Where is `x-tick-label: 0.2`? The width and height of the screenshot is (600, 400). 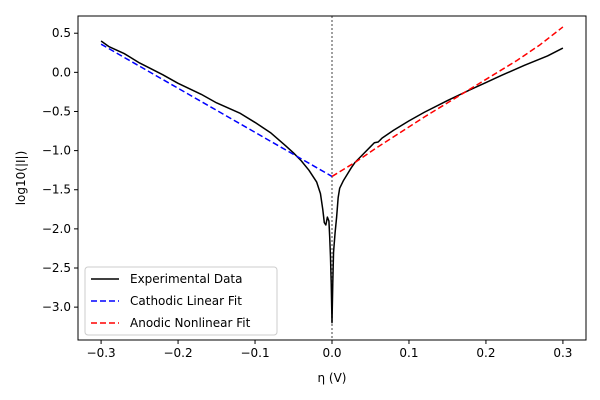 x-tick-label: 0.2 is located at coordinates (485, 353).